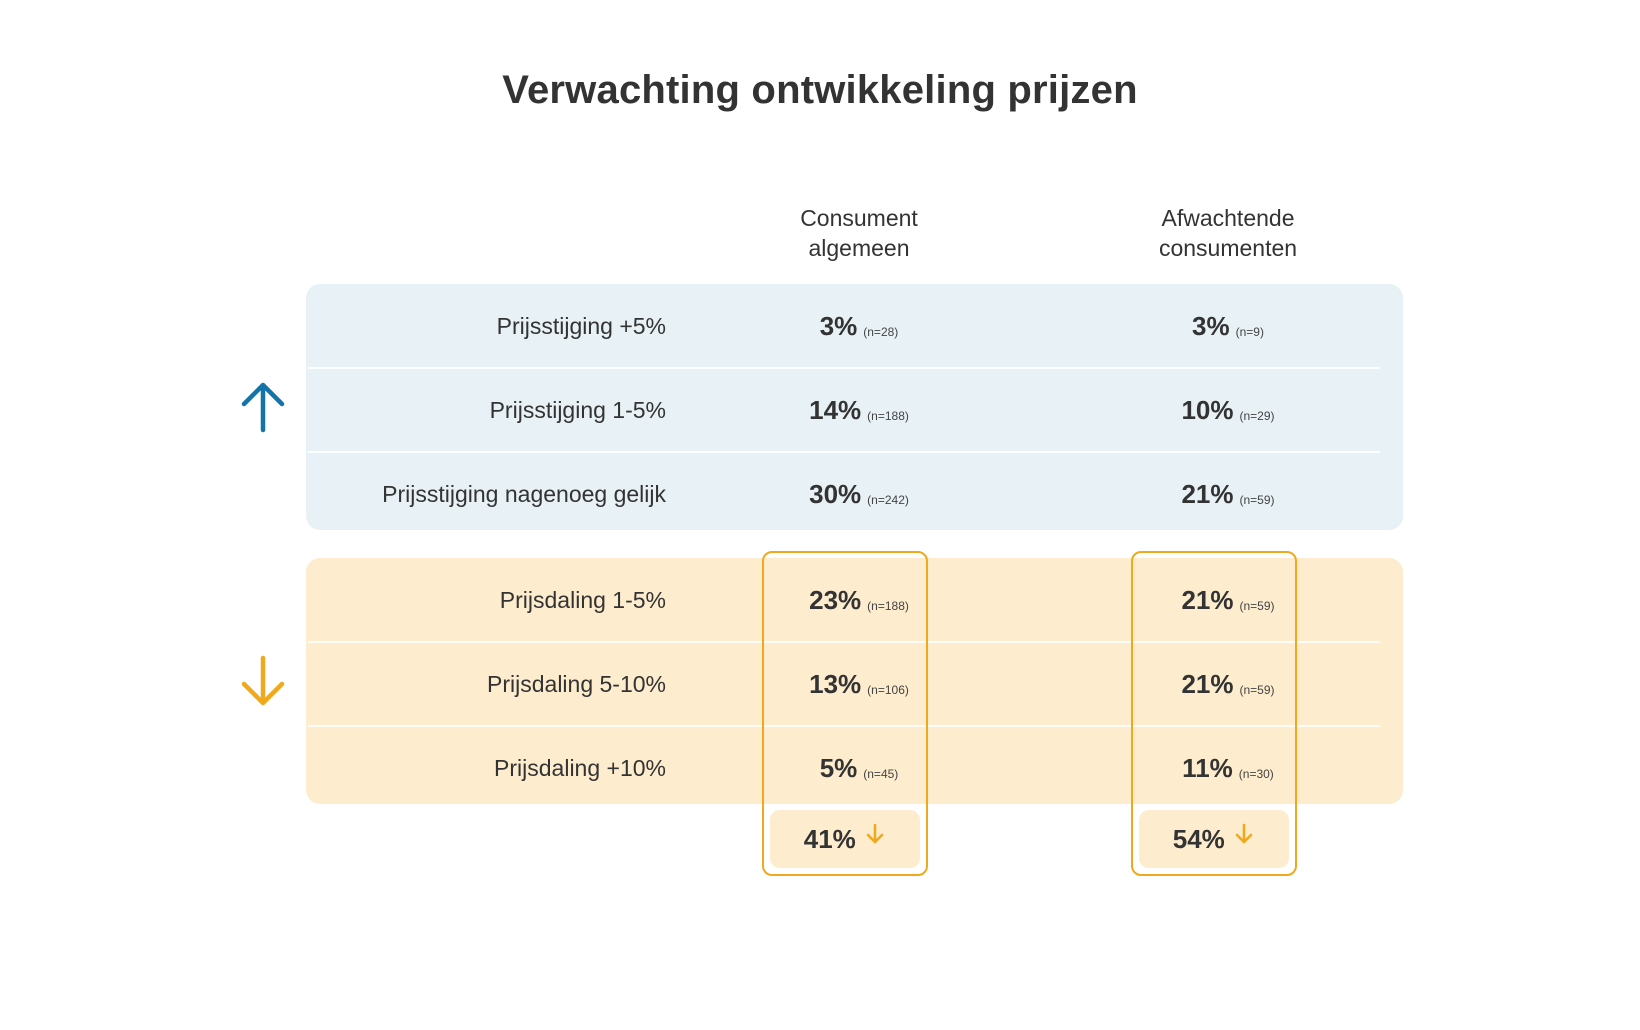 The width and height of the screenshot is (1640, 1030). Describe the element at coordinates (859, 248) in the screenshot. I see `column-header-line: algemeen` at that location.